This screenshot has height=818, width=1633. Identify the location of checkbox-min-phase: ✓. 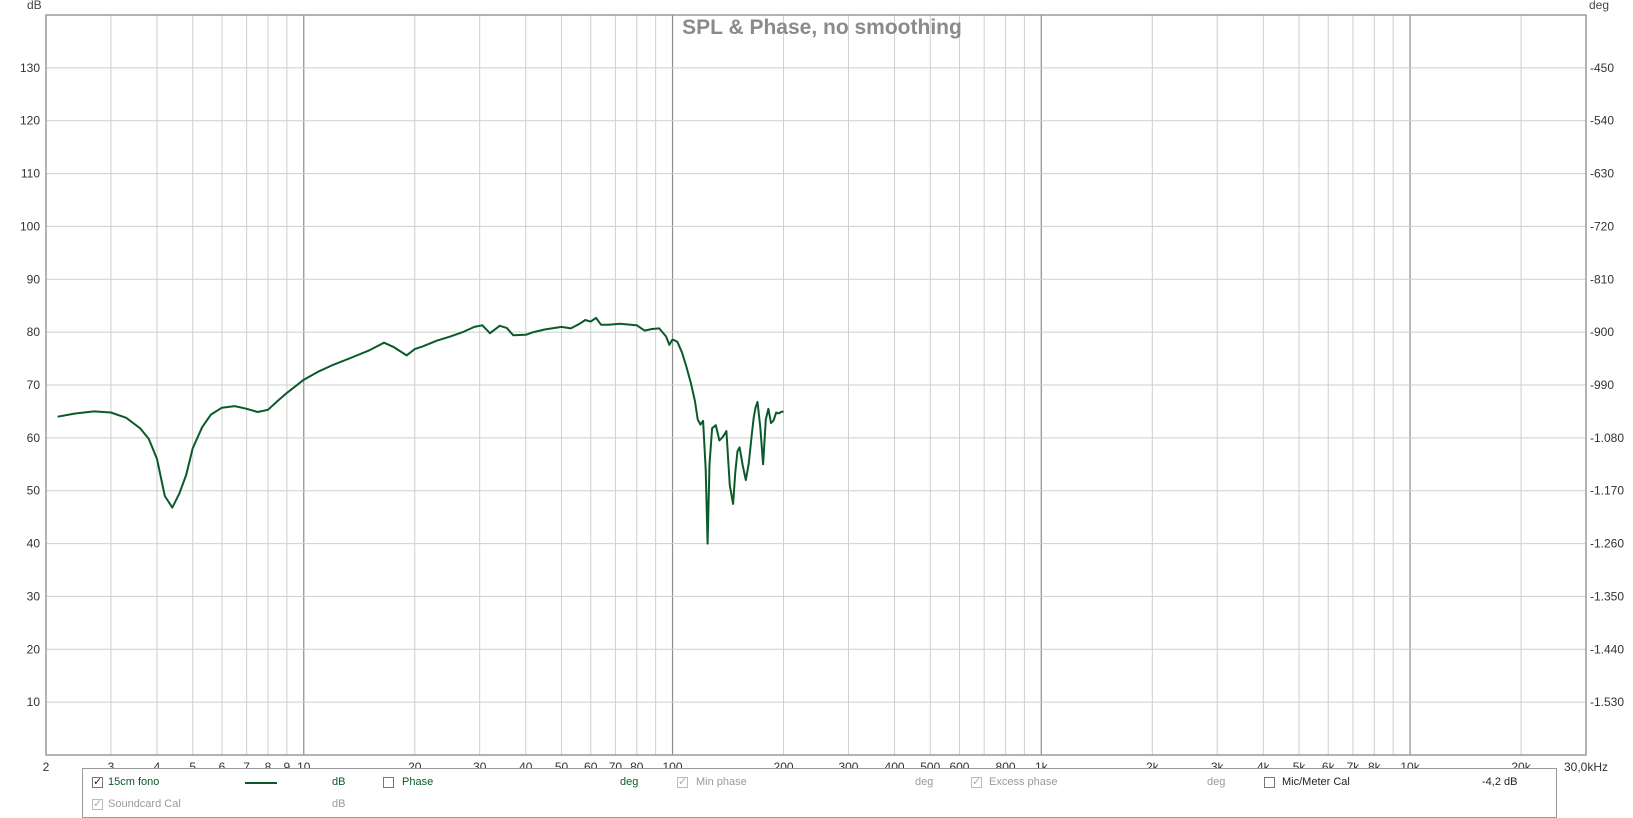
(682, 782).